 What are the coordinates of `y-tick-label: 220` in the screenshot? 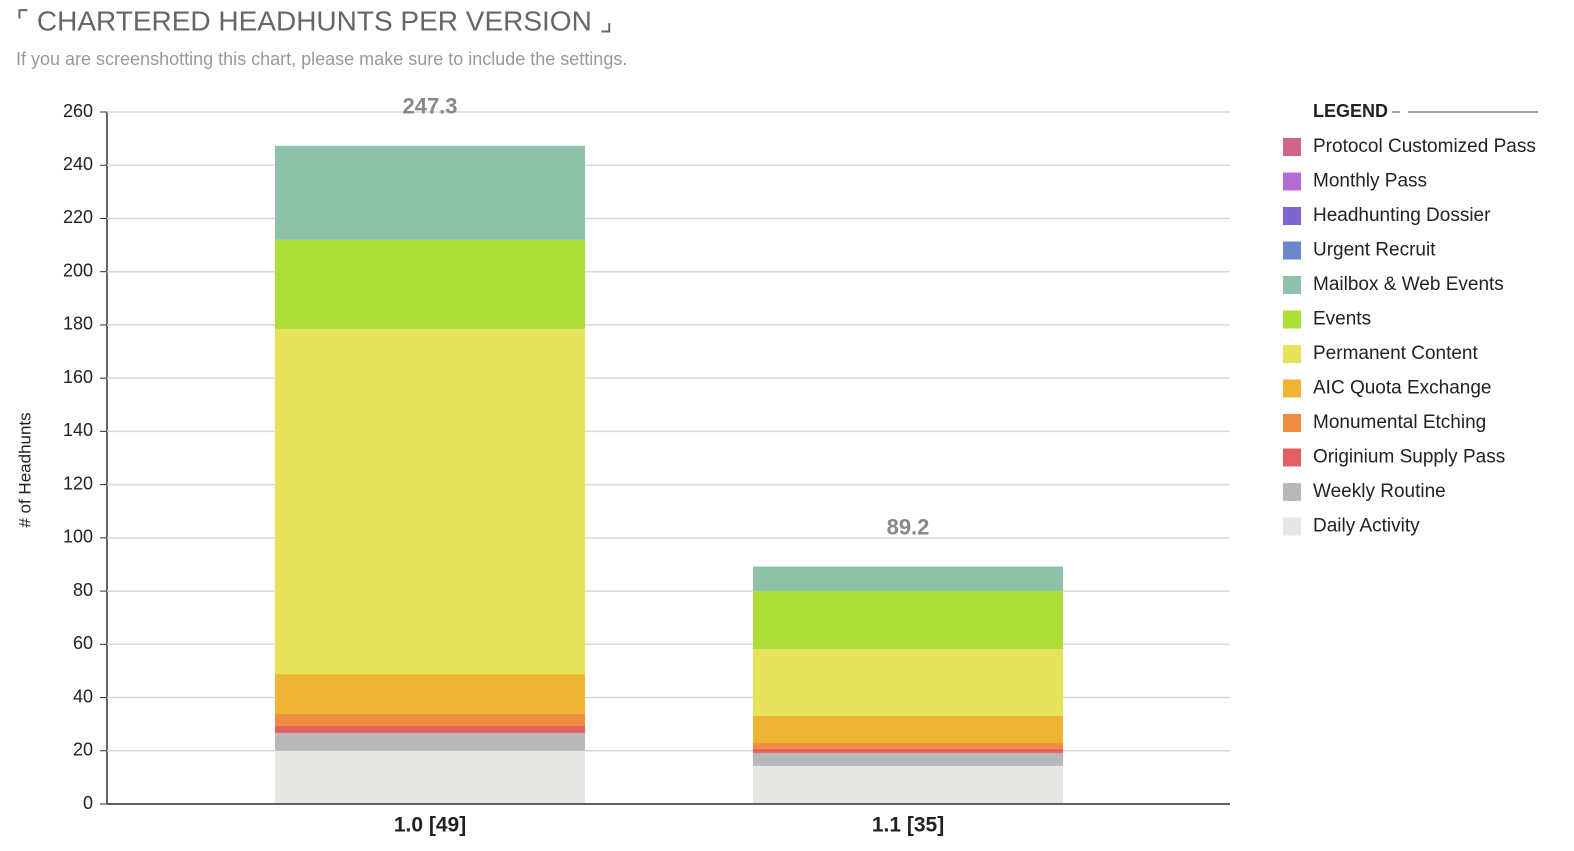 It's located at (78, 217).